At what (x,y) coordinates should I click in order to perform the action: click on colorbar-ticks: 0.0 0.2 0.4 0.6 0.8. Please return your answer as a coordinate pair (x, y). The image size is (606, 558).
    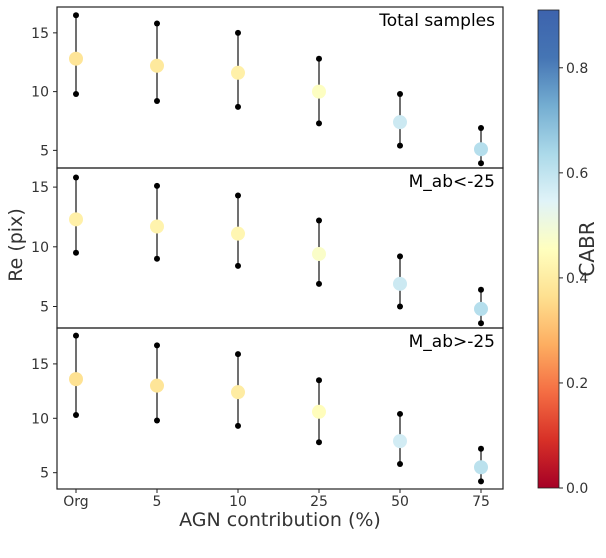
    Looking at the image, I should click on (573, 279).